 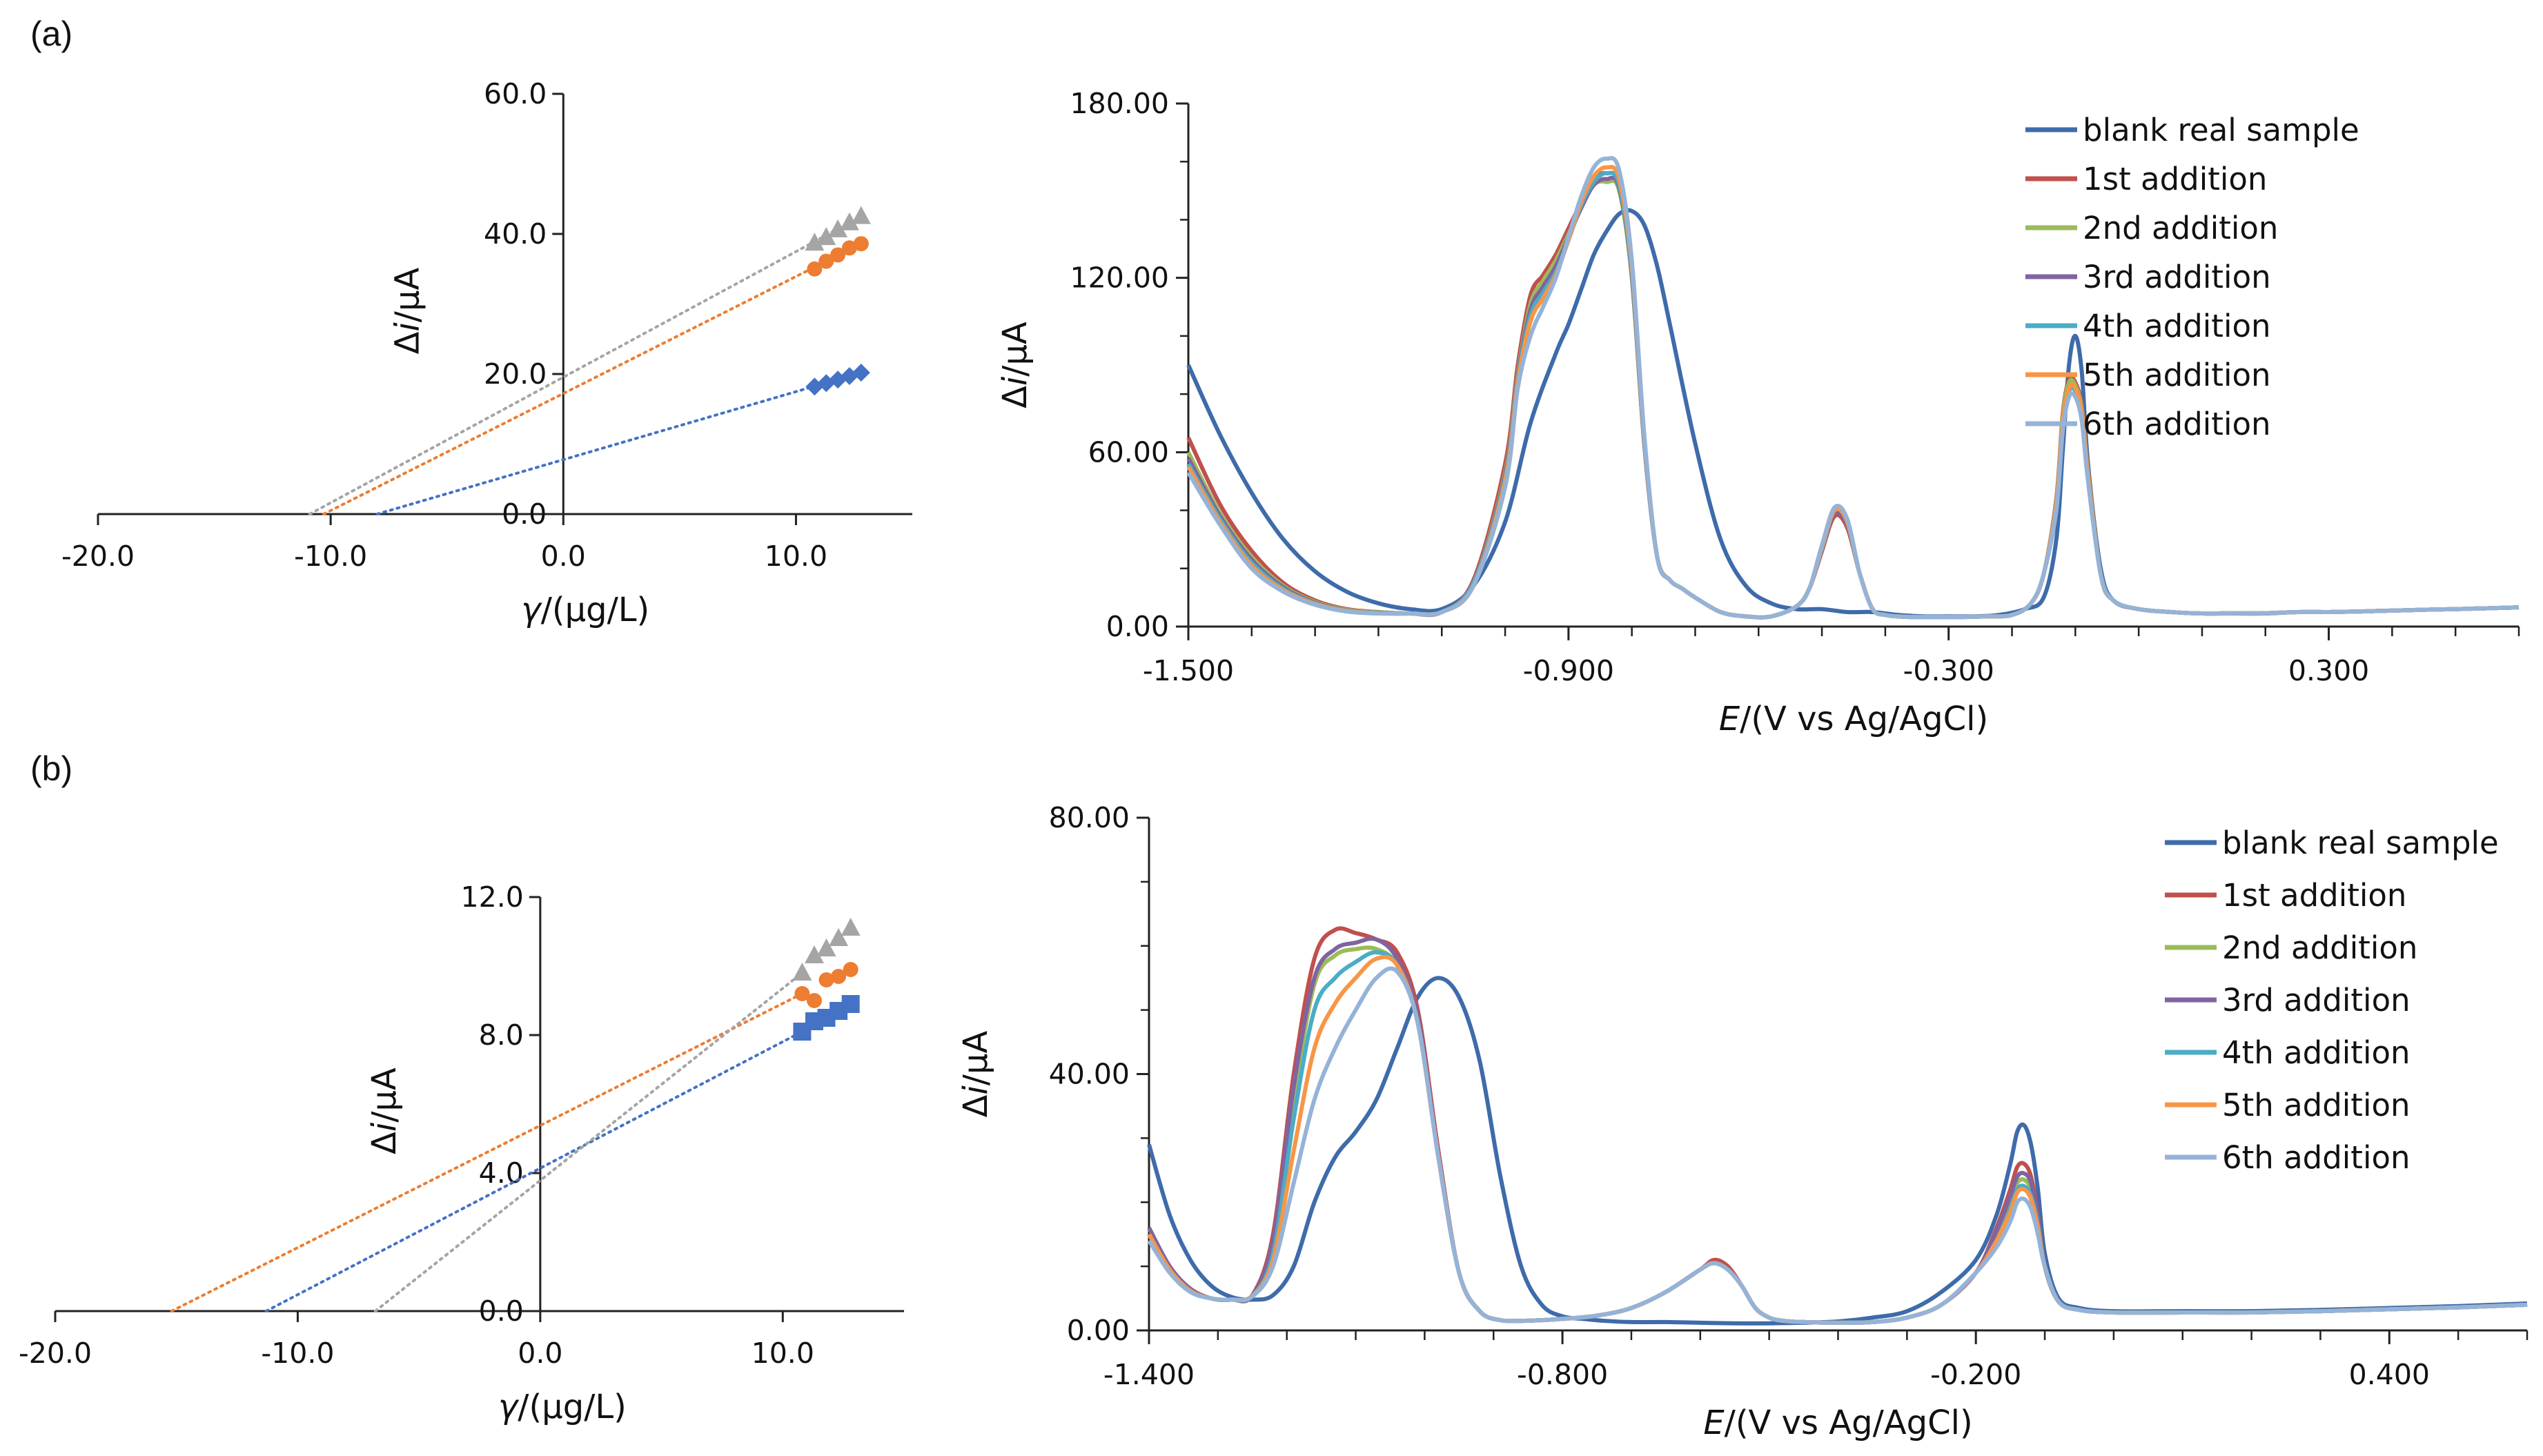 I want to click on y-tick-label: 40.0, so click(x=515, y=233).